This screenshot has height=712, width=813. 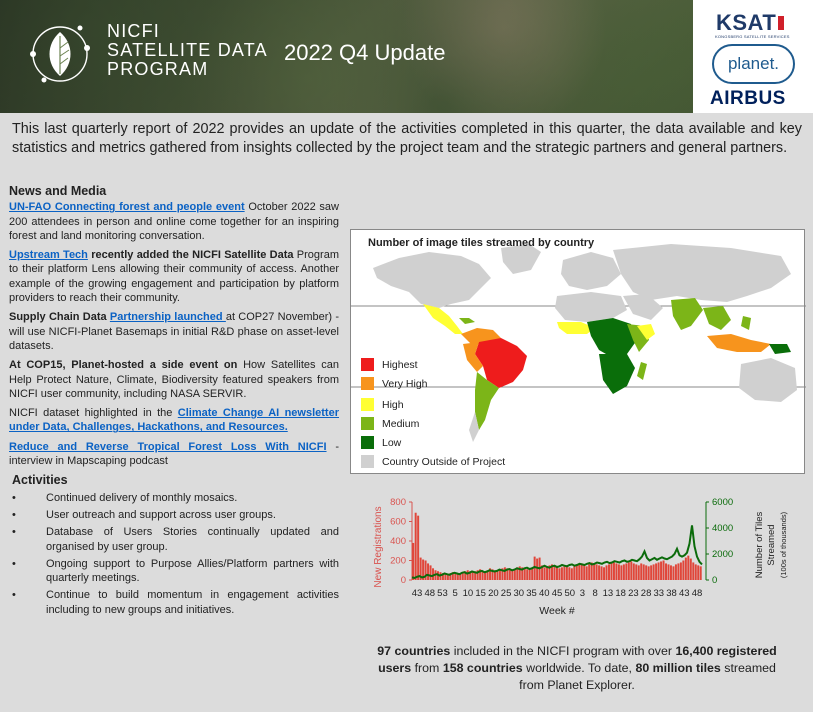 What do you see at coordinates (591, 271) in the screenshot?
I see `europe-shape` at bounding box center [591, 271].